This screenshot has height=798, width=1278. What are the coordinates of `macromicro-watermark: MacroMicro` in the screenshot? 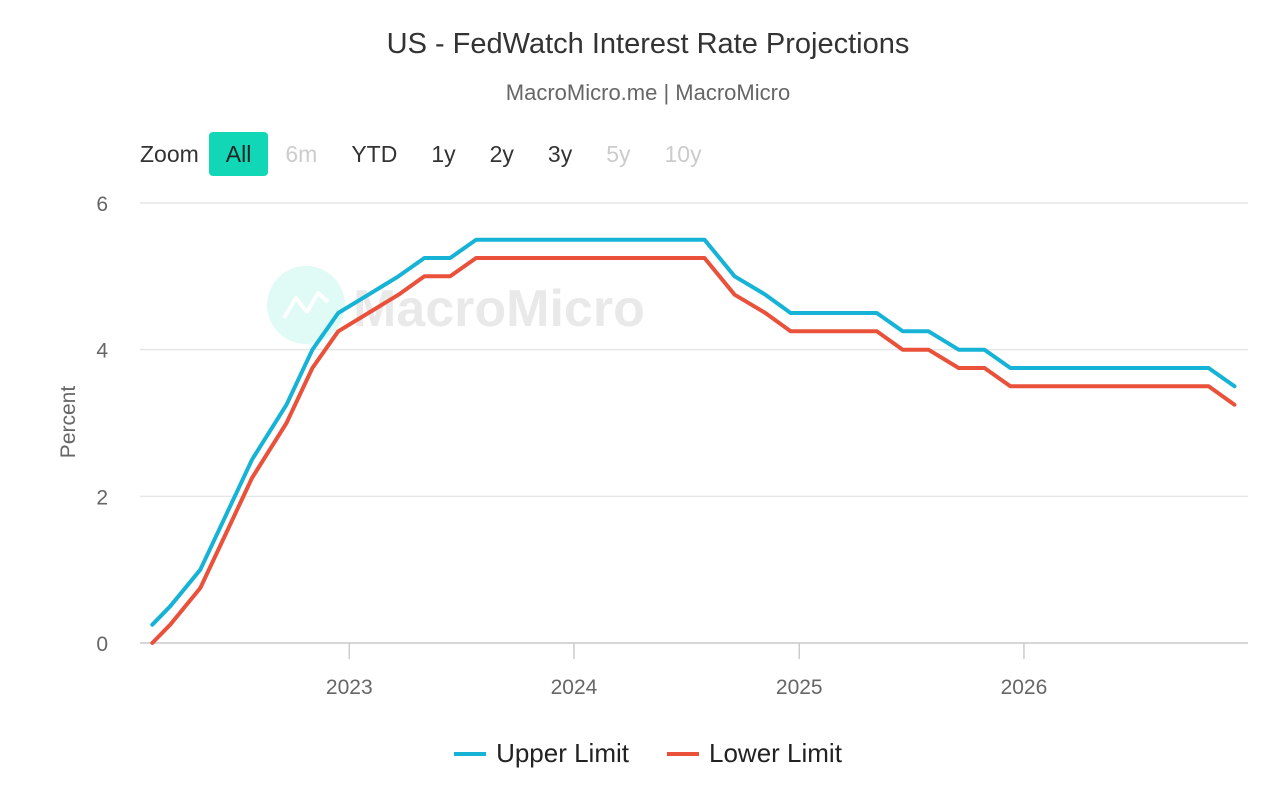 It's located at (456, 305).